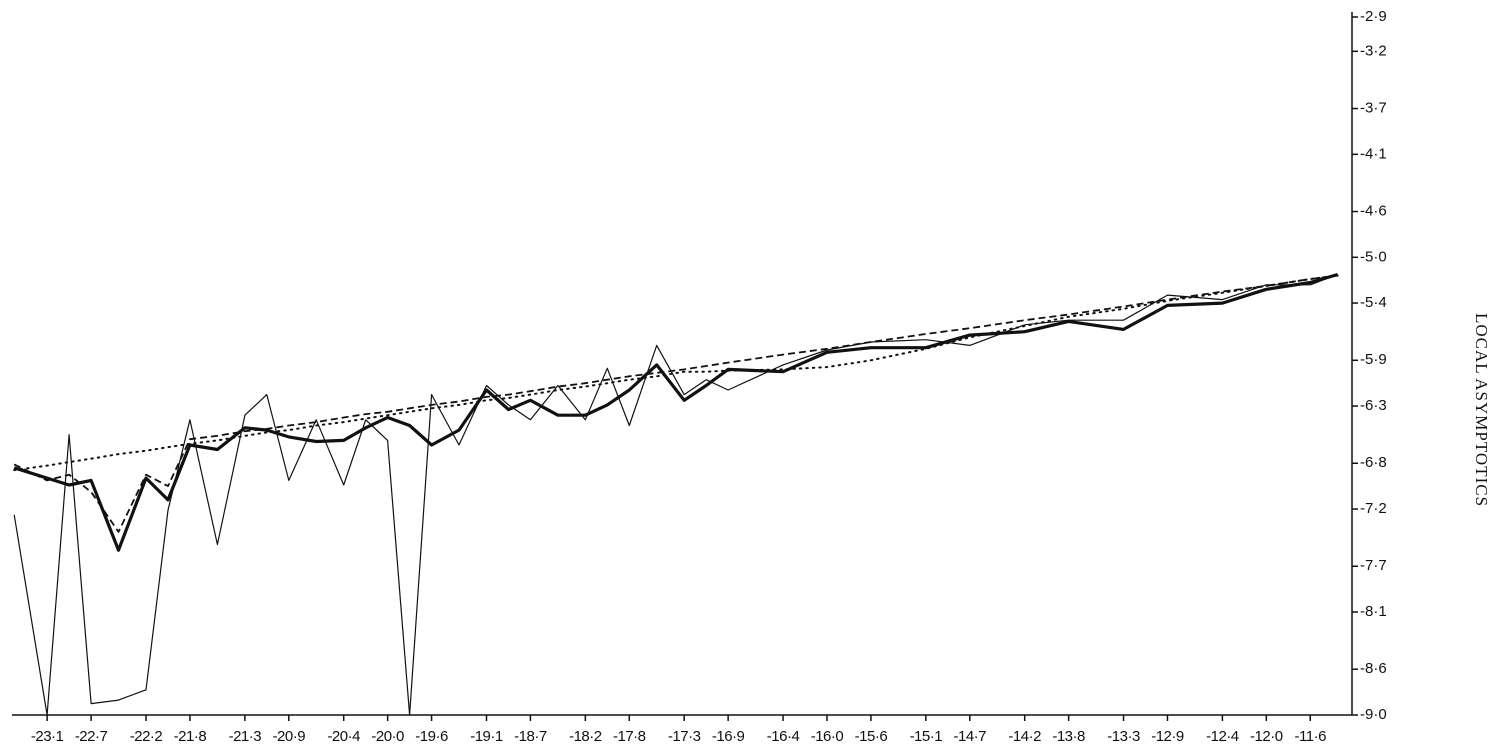  I want to click on x-tick-label: -19·1, so click(486, 736).